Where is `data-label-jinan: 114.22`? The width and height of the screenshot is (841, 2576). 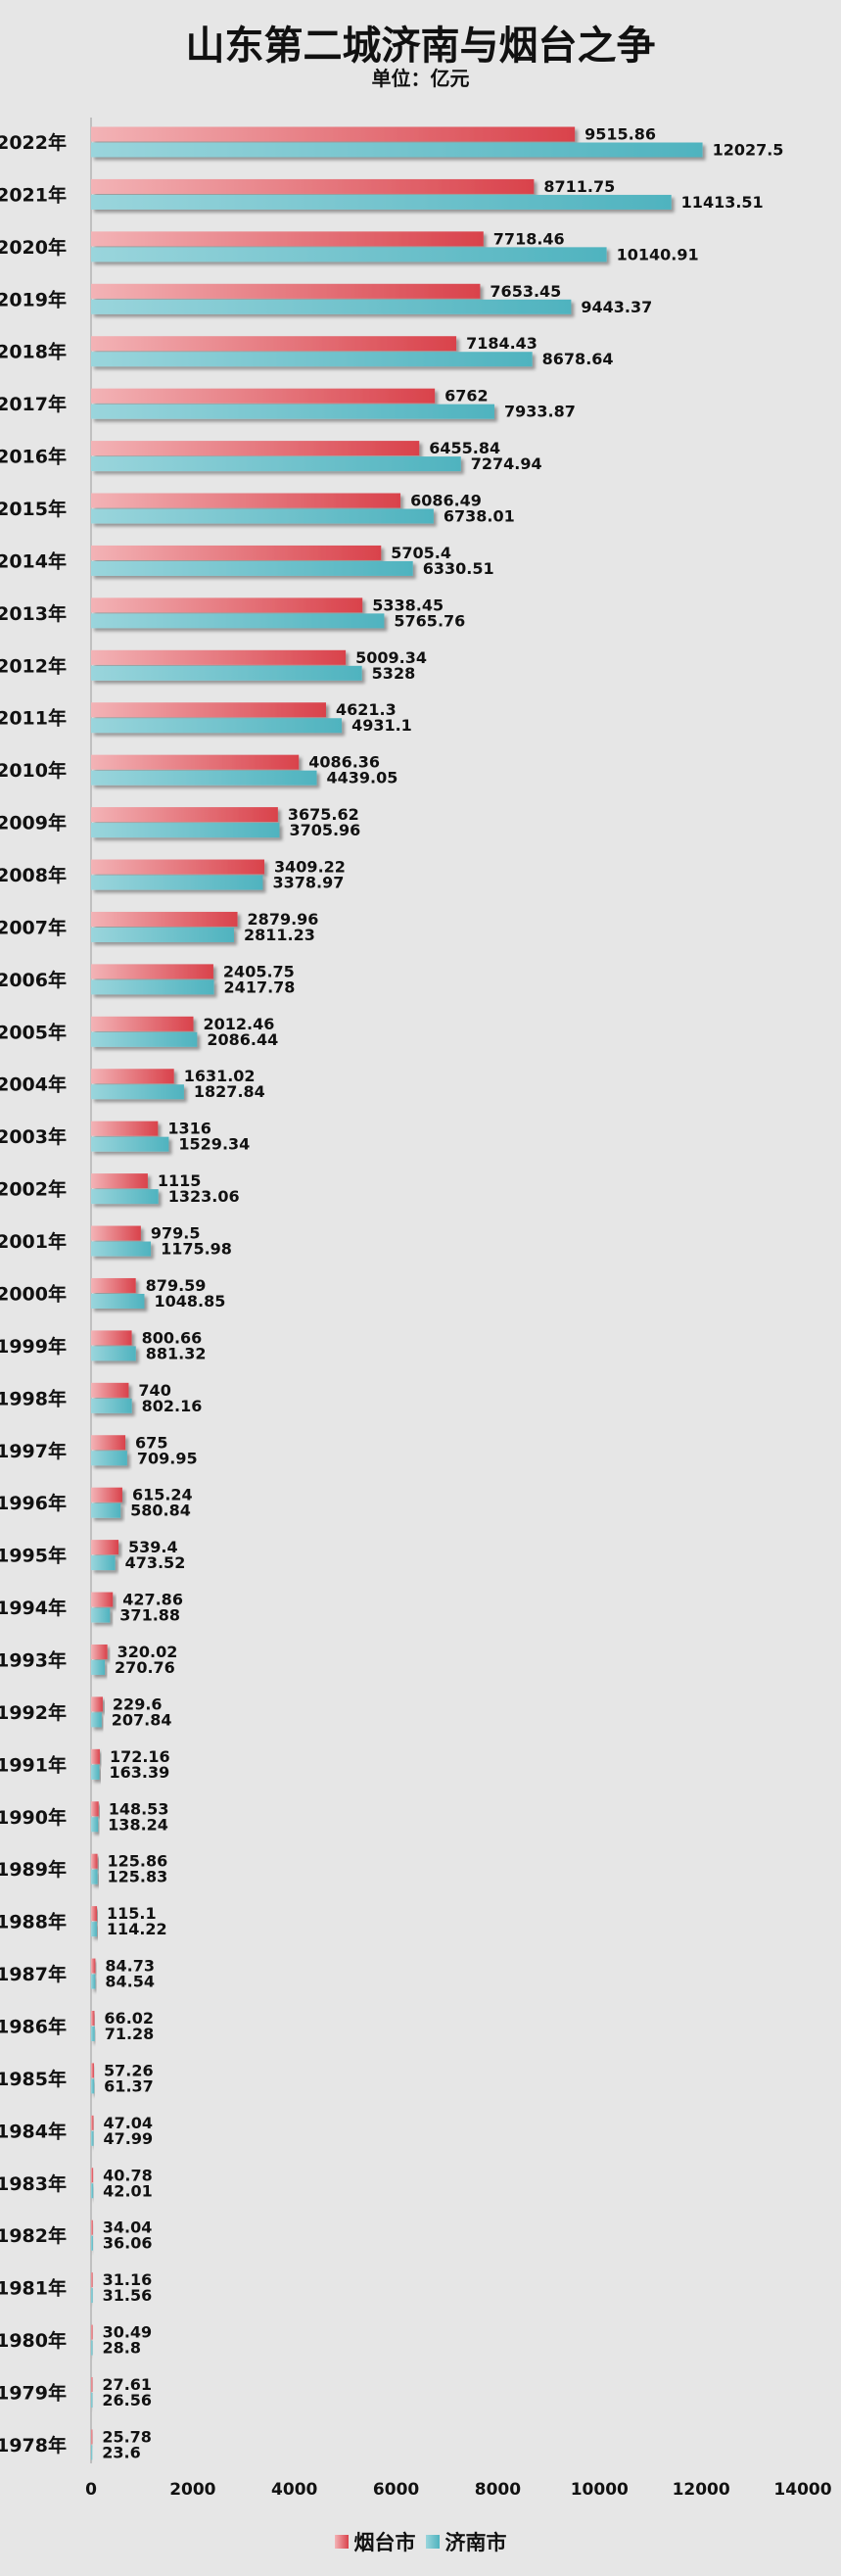
data-label-jinan: 114.22 is located at coordinates (137, 1929).